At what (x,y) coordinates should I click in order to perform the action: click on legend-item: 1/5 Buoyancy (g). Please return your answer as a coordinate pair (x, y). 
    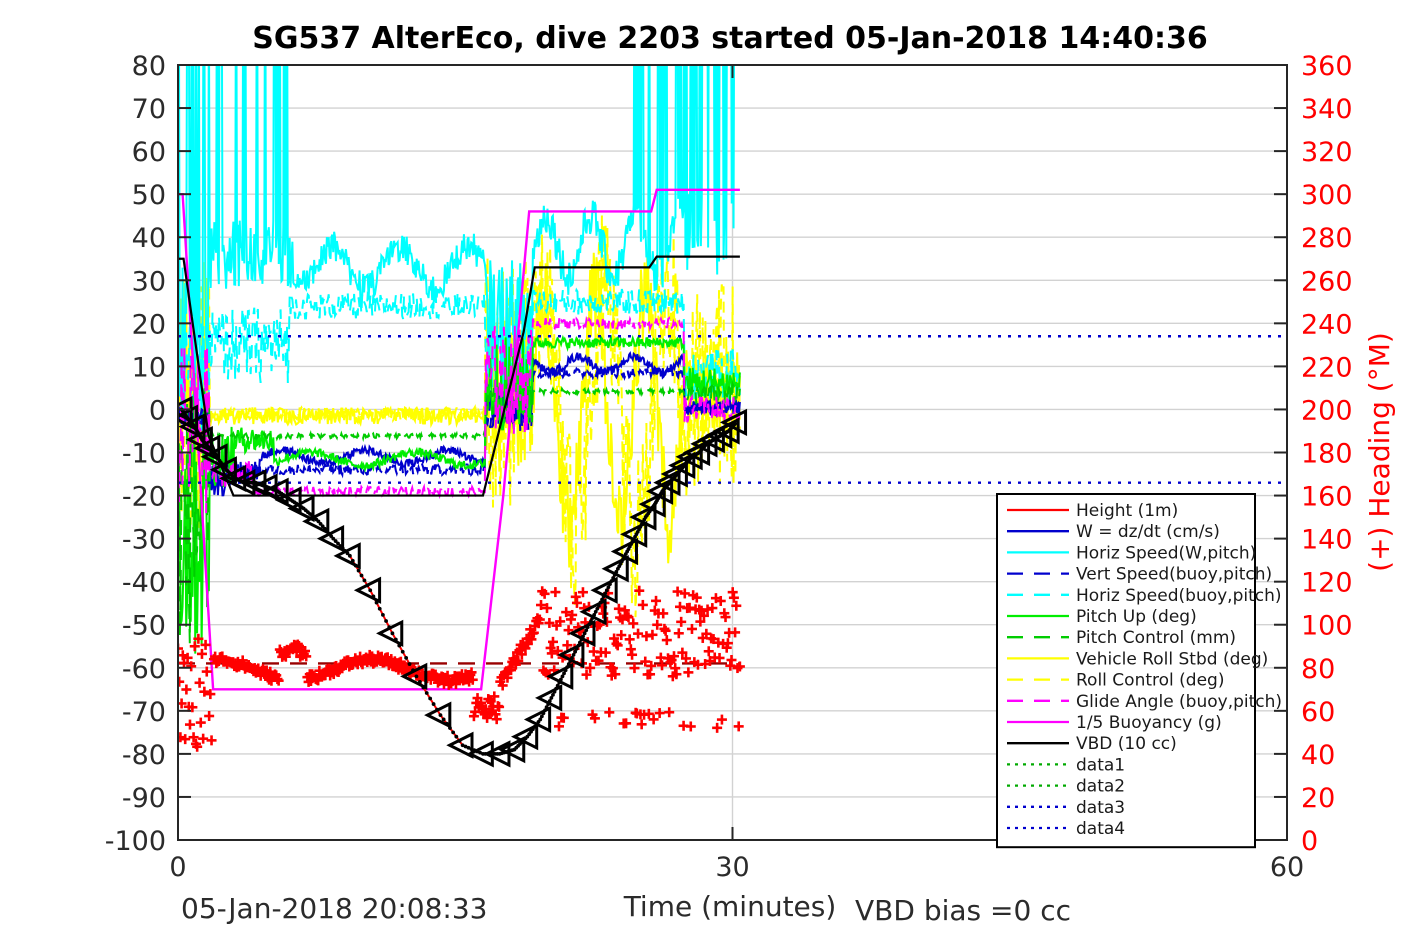
    Looking at the image, I should click on (1114, 723).